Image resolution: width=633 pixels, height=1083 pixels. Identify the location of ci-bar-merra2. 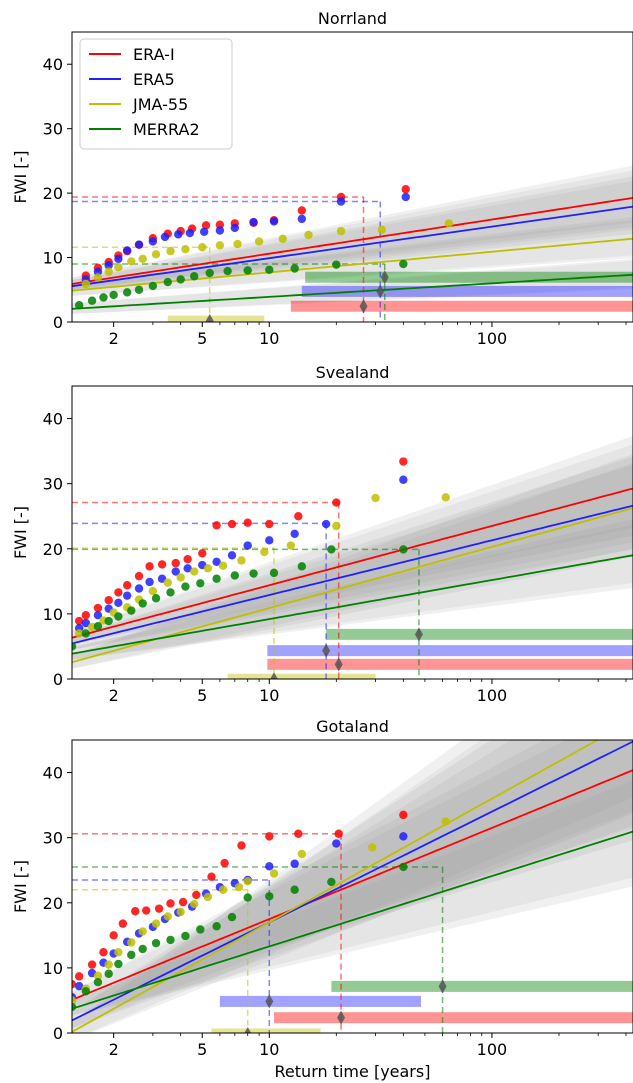
(482, 986).